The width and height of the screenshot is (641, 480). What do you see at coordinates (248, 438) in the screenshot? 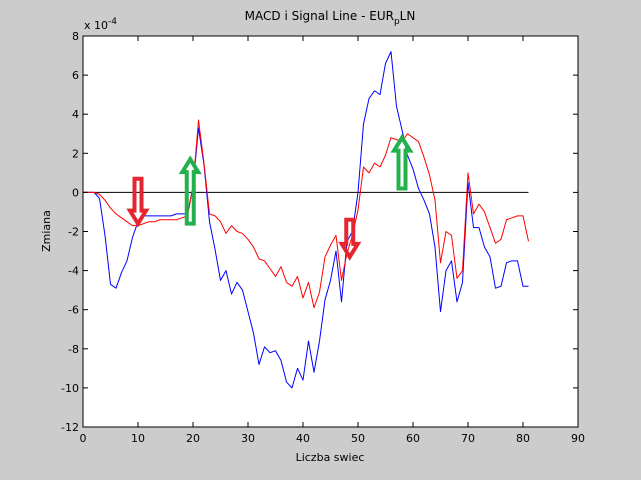
I see `x-tick-label: 30` at bounding box center [248, 438].